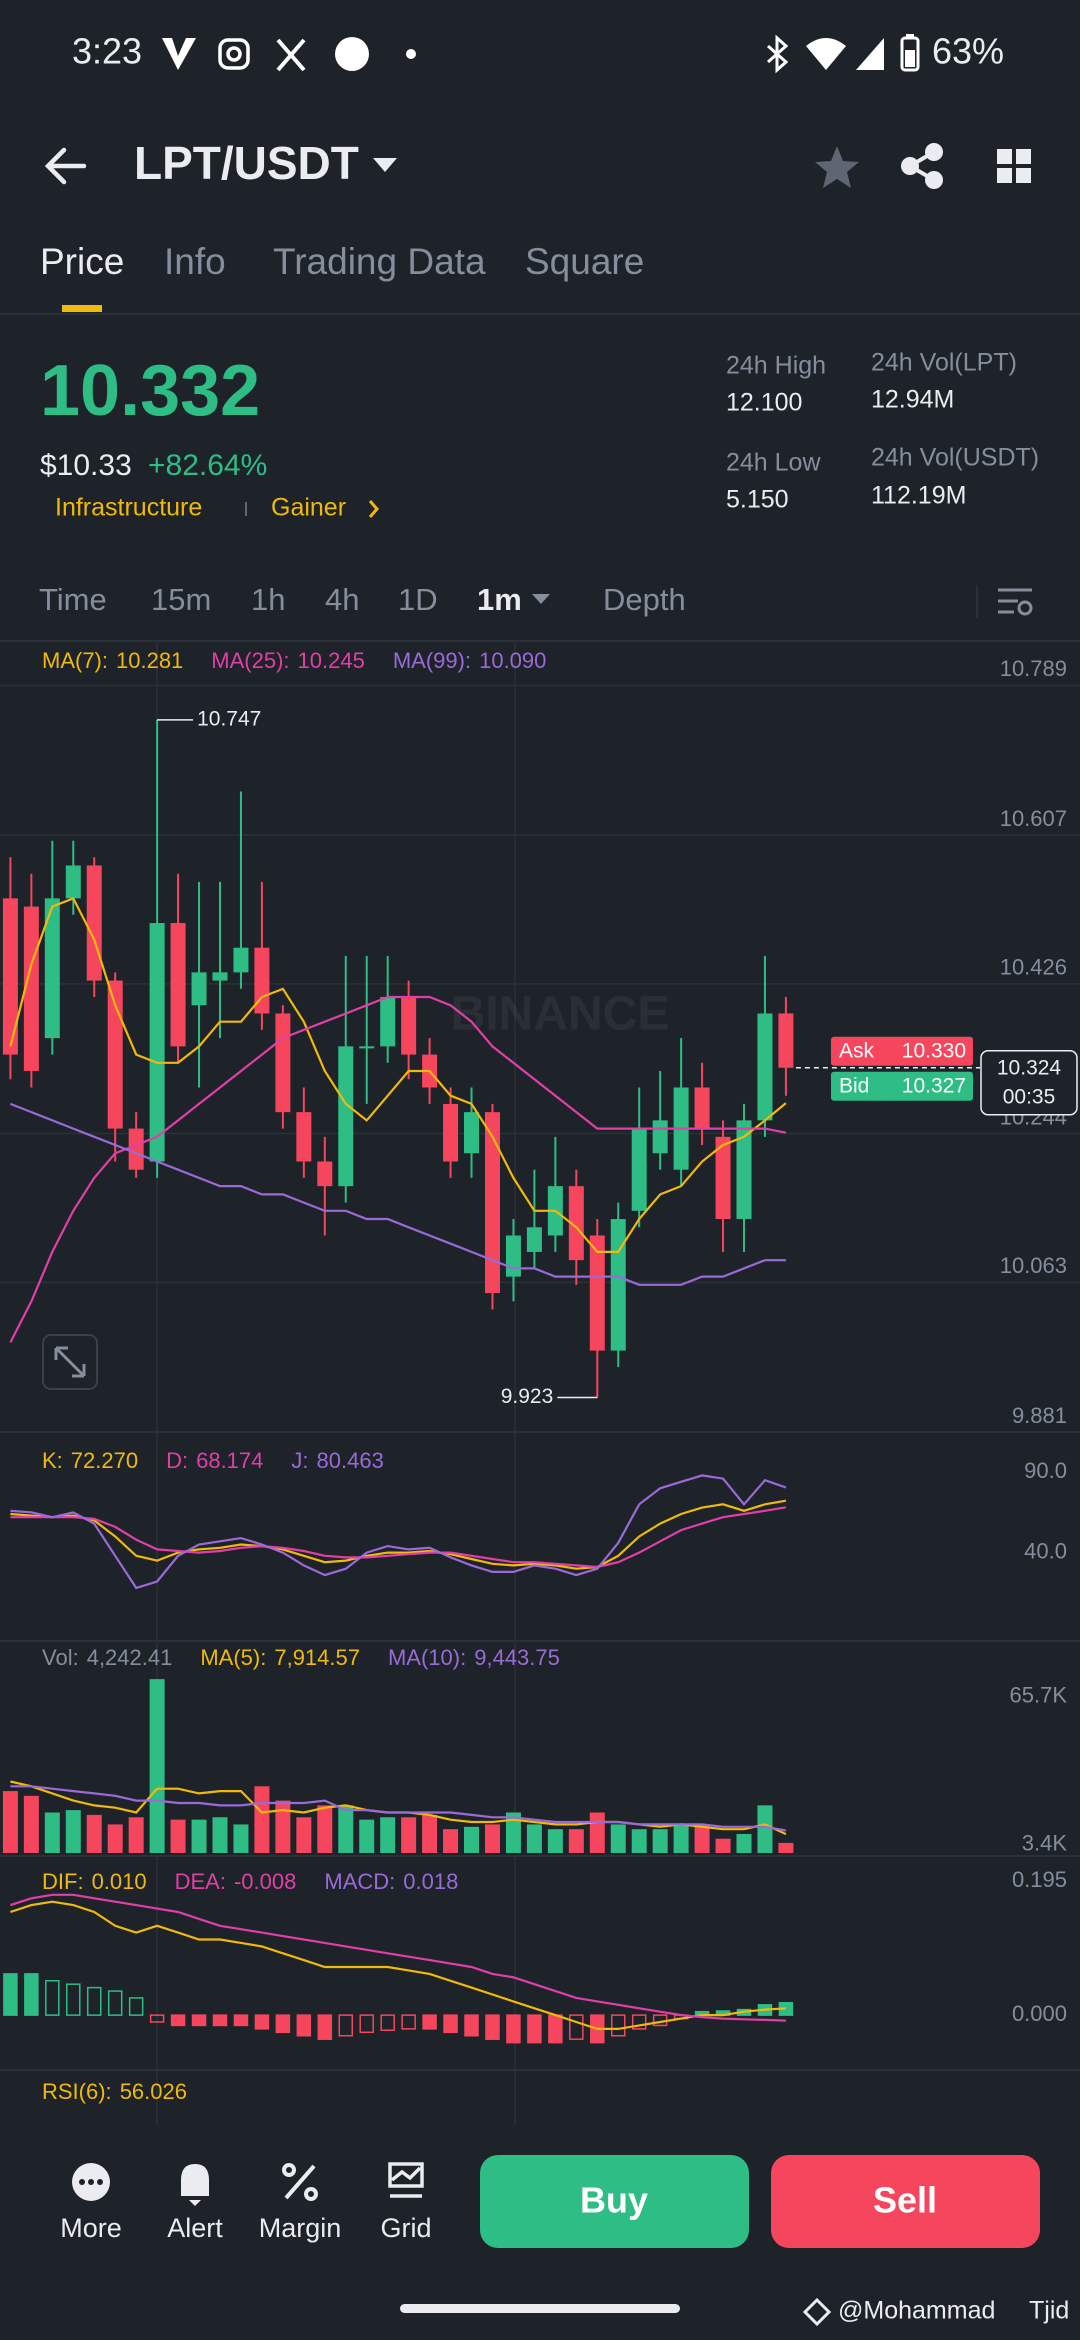 This screenshot has height=2340, width=1080. I want to click on stat-value: 5.150, so click(757, 500).